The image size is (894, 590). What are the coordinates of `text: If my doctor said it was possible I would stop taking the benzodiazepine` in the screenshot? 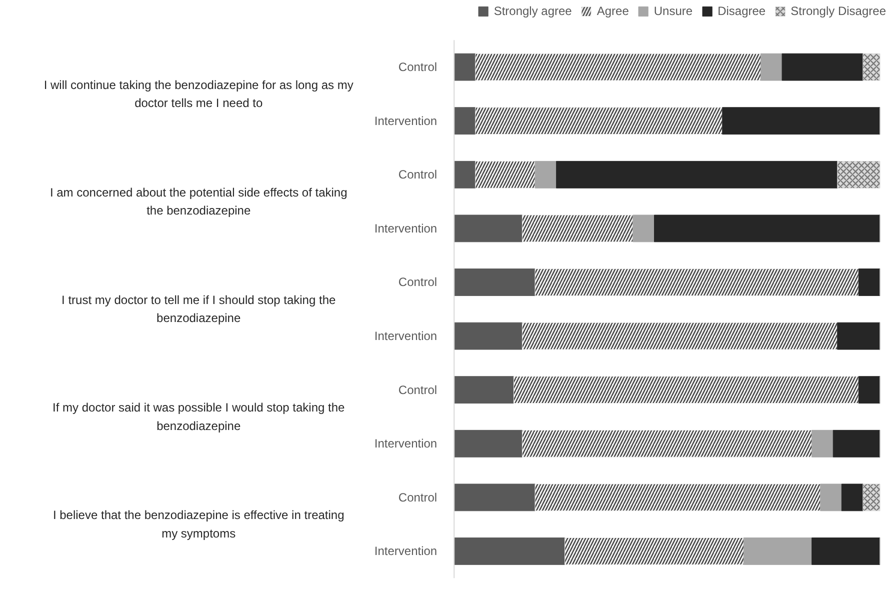 It's located at (199, 416).